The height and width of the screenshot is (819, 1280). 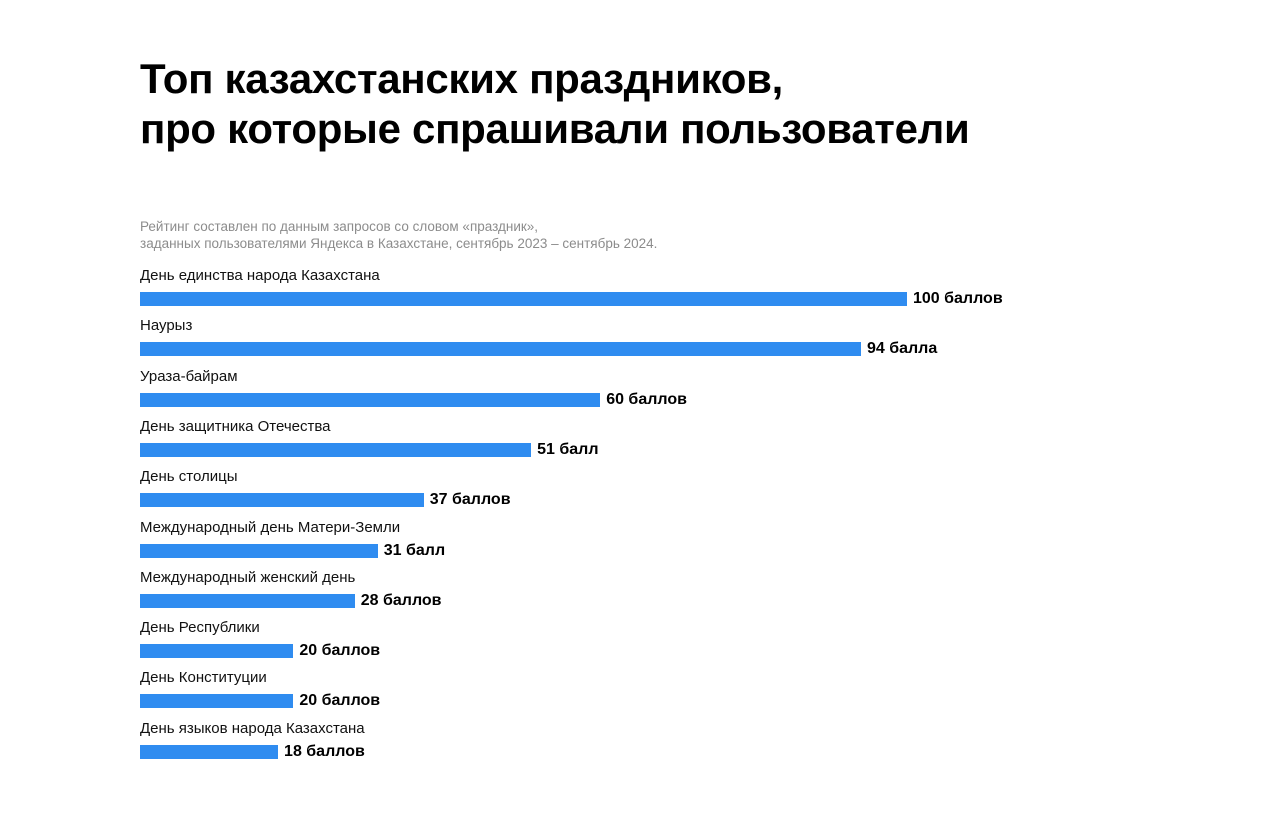 I want to click on value-label: 100 баллов, so click(x=958, y=298).